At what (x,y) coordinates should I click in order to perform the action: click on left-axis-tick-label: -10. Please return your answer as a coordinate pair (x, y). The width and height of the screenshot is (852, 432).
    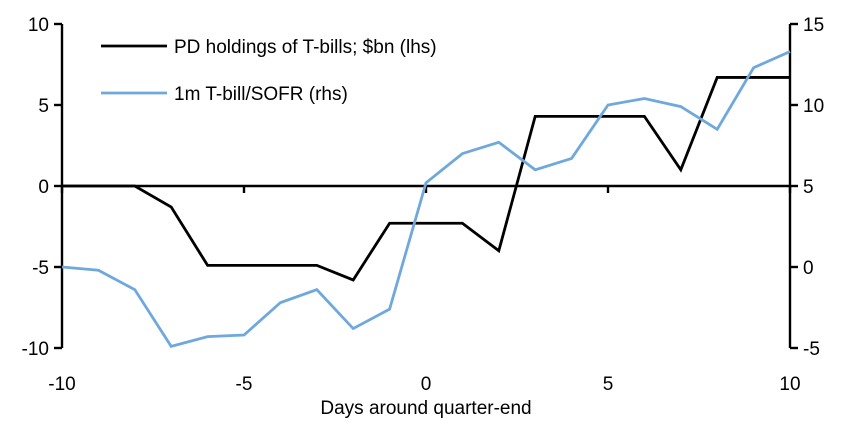
    Looking at the image, I should click on (35, 349).